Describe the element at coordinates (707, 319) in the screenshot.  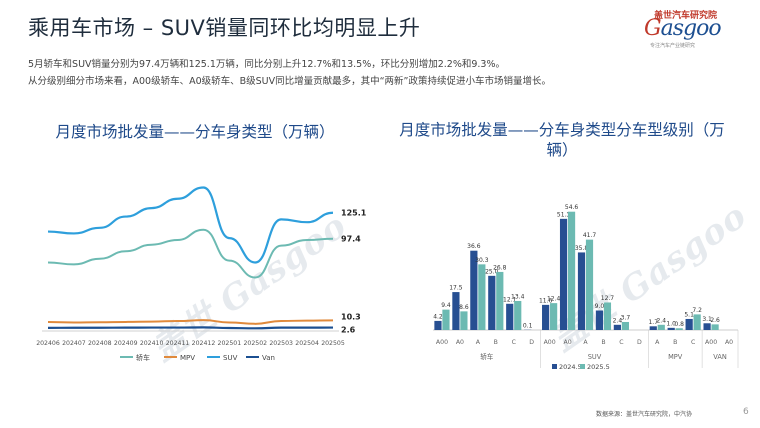
I see `bar-value-label: 3.1` at that location.